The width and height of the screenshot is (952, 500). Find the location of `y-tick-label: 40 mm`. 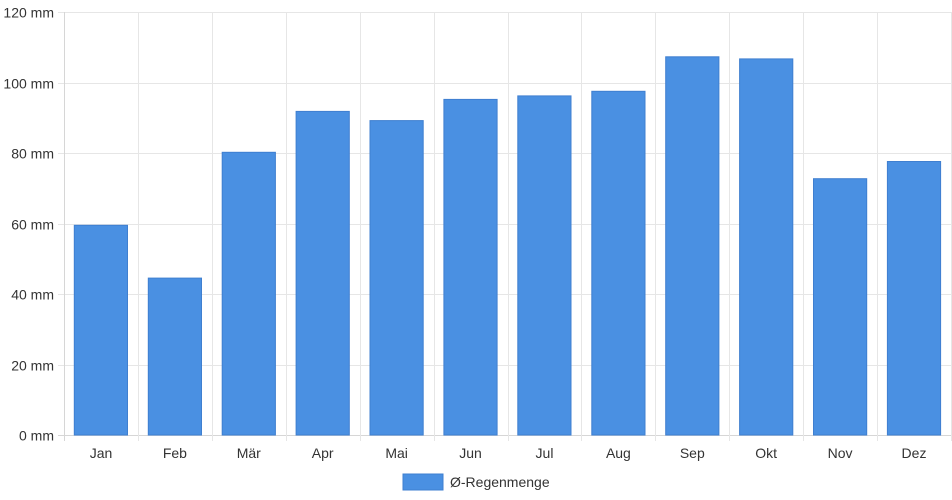

y-tick-label: 40 mm is located at coordinates (32, 295).